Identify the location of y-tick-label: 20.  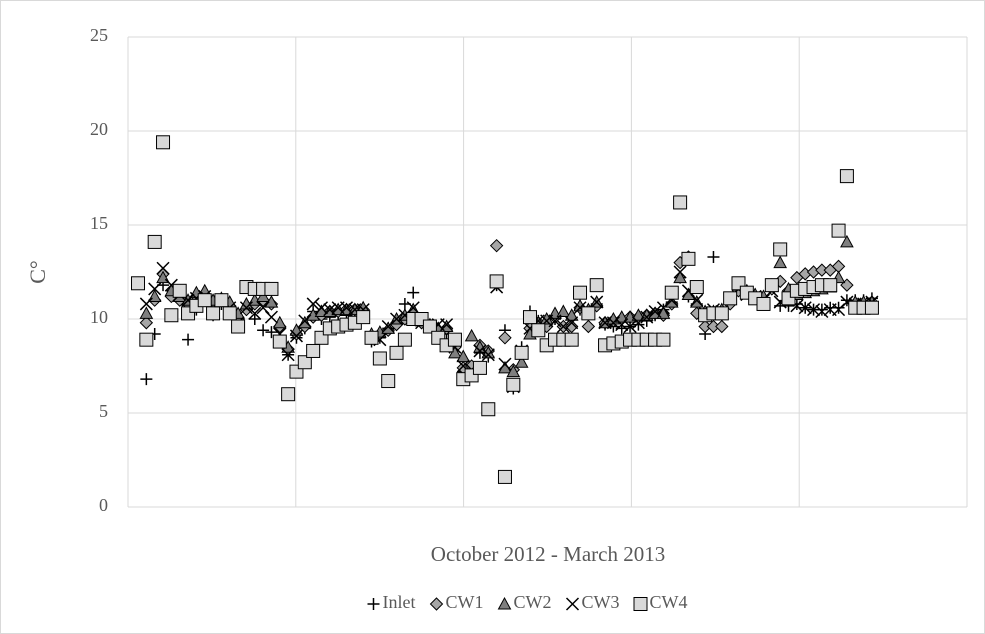
(99, 129).